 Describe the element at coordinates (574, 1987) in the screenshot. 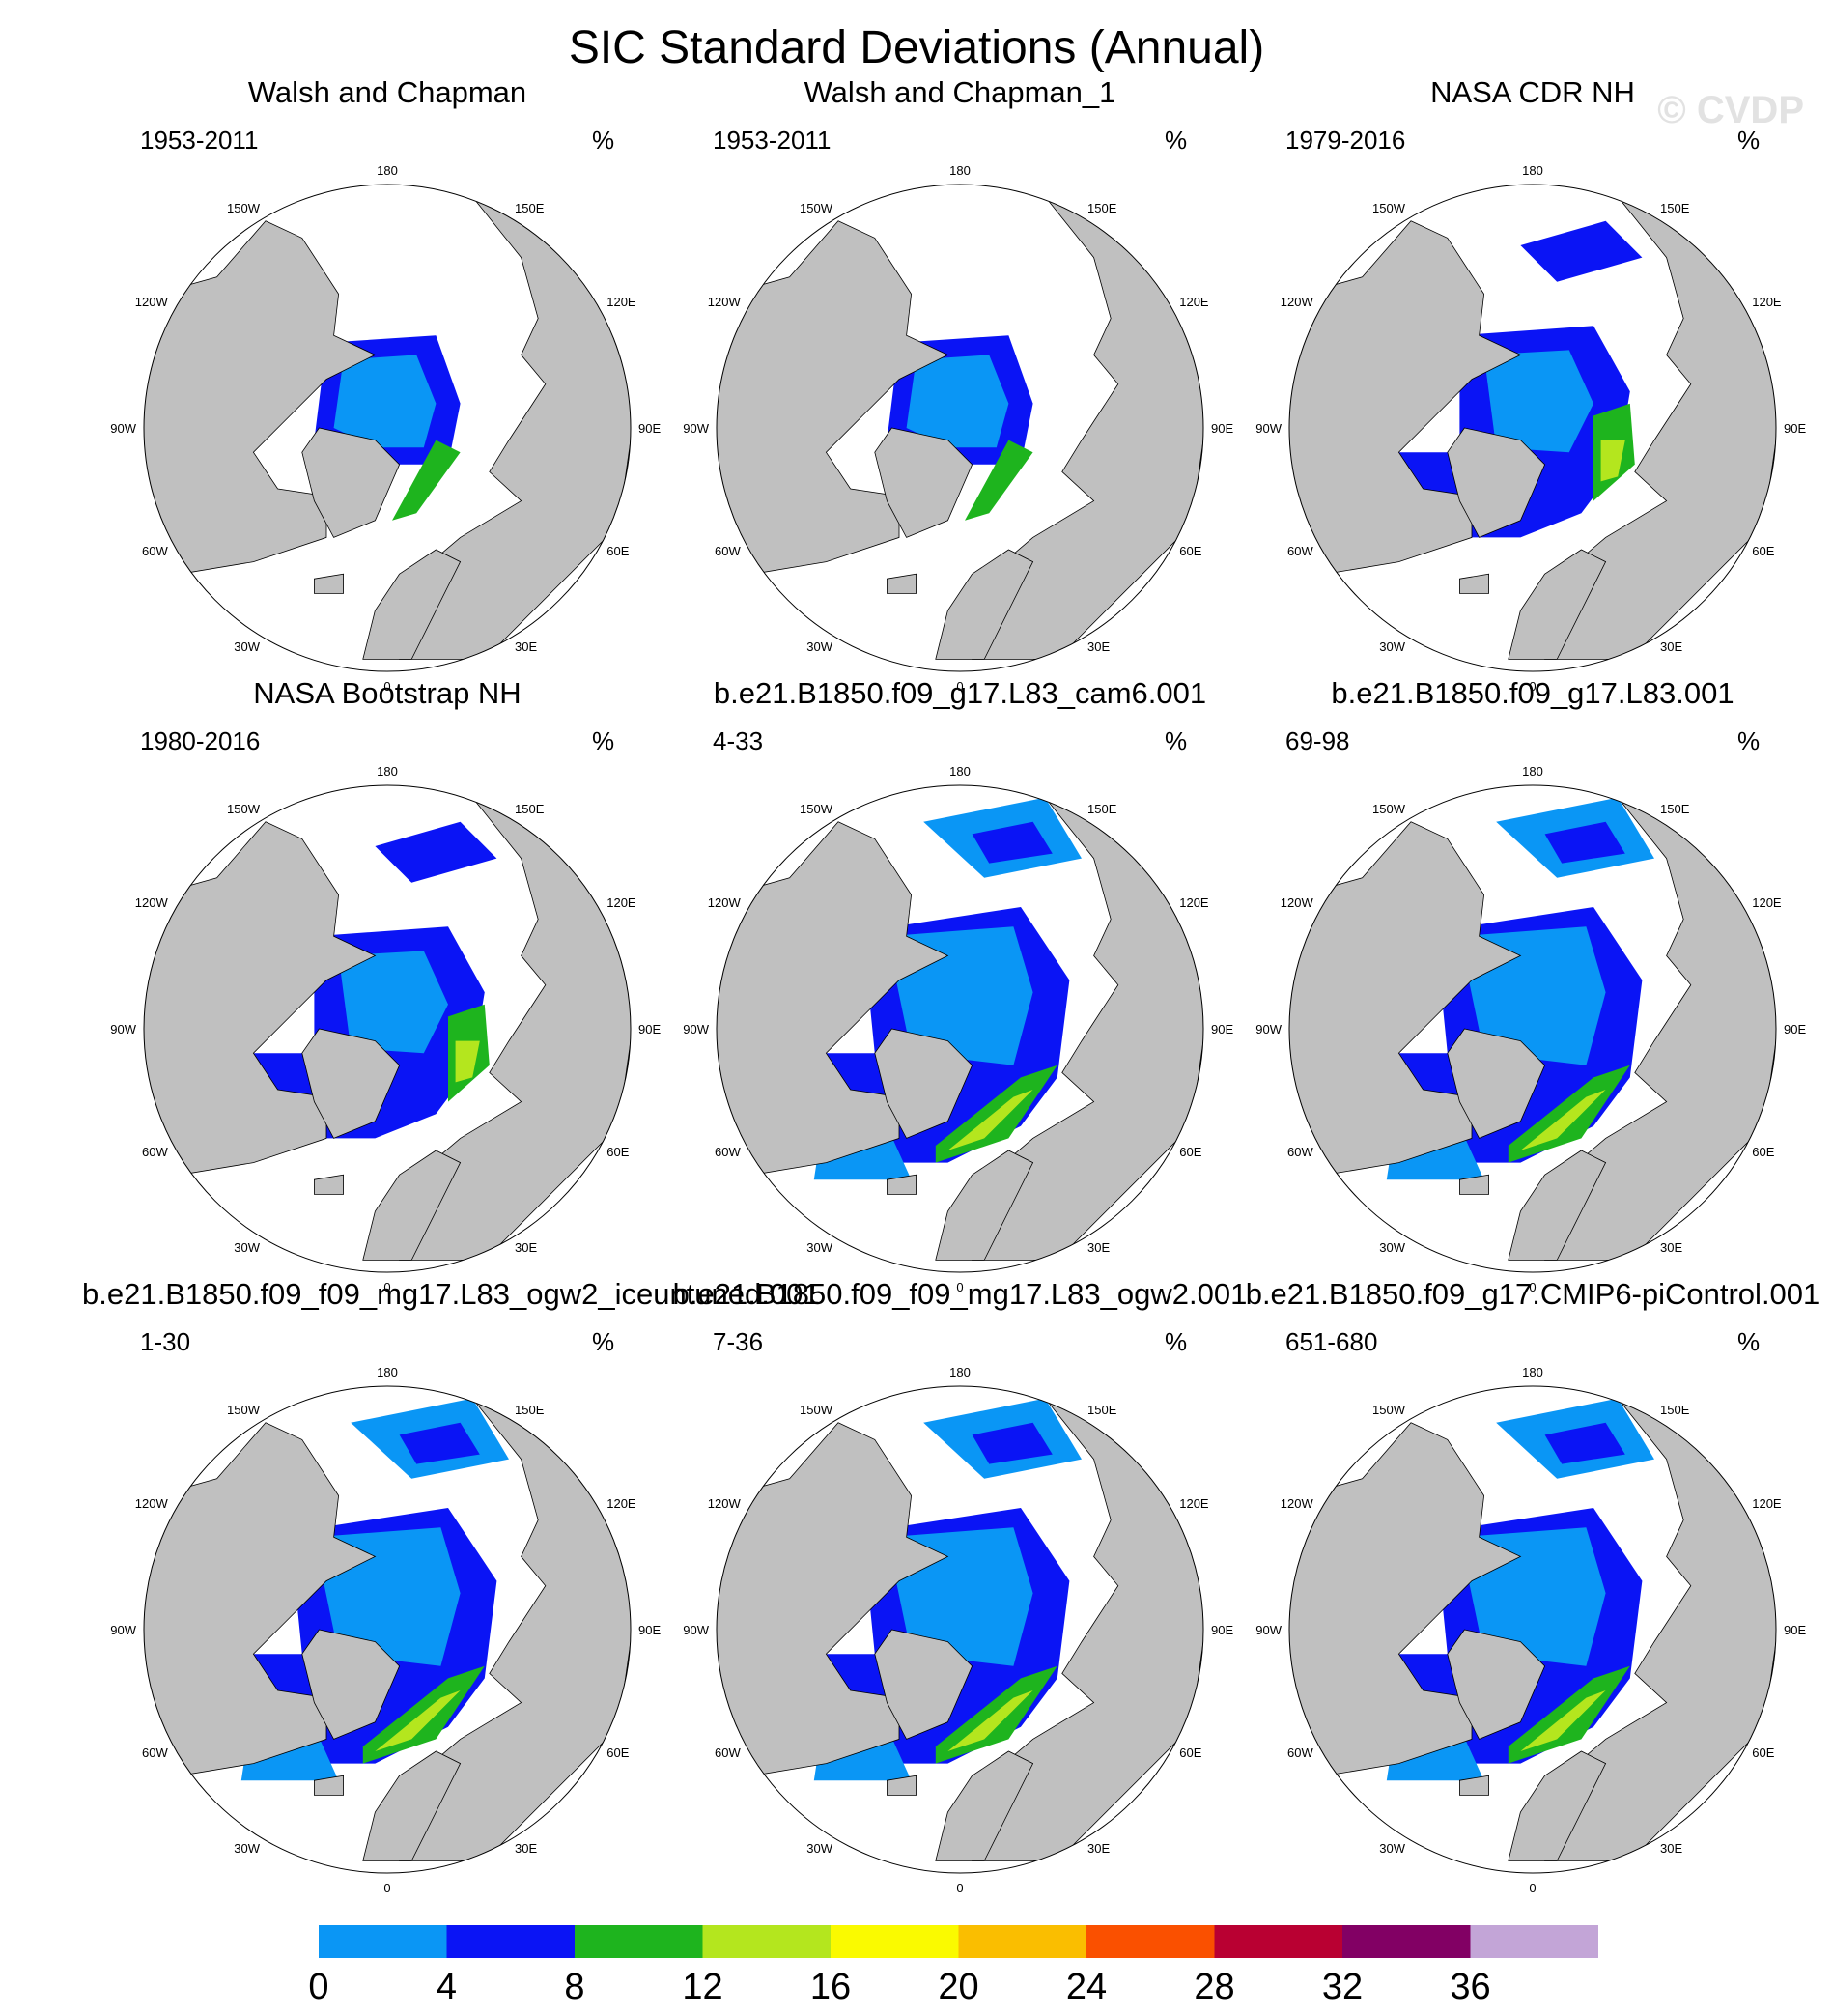

I see `colorbar-tick-label: 8` at that location.